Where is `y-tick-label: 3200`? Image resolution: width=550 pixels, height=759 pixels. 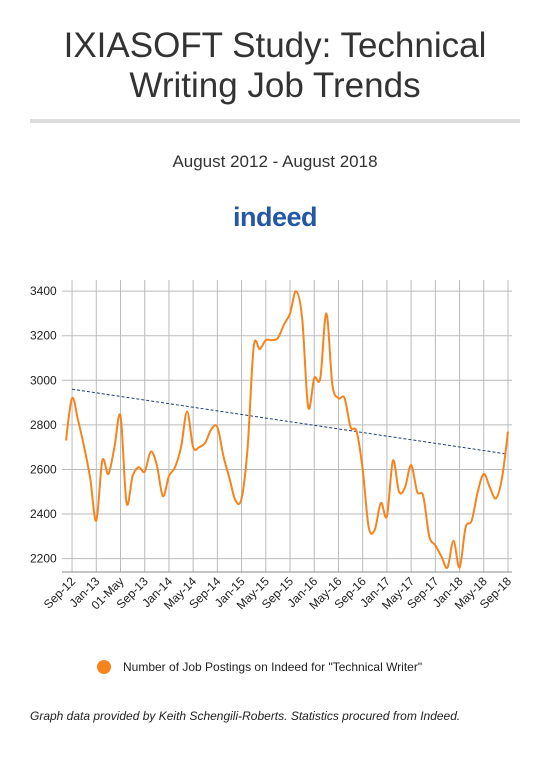
y-tick-label: 3200 is located at coordinates (43, 336).